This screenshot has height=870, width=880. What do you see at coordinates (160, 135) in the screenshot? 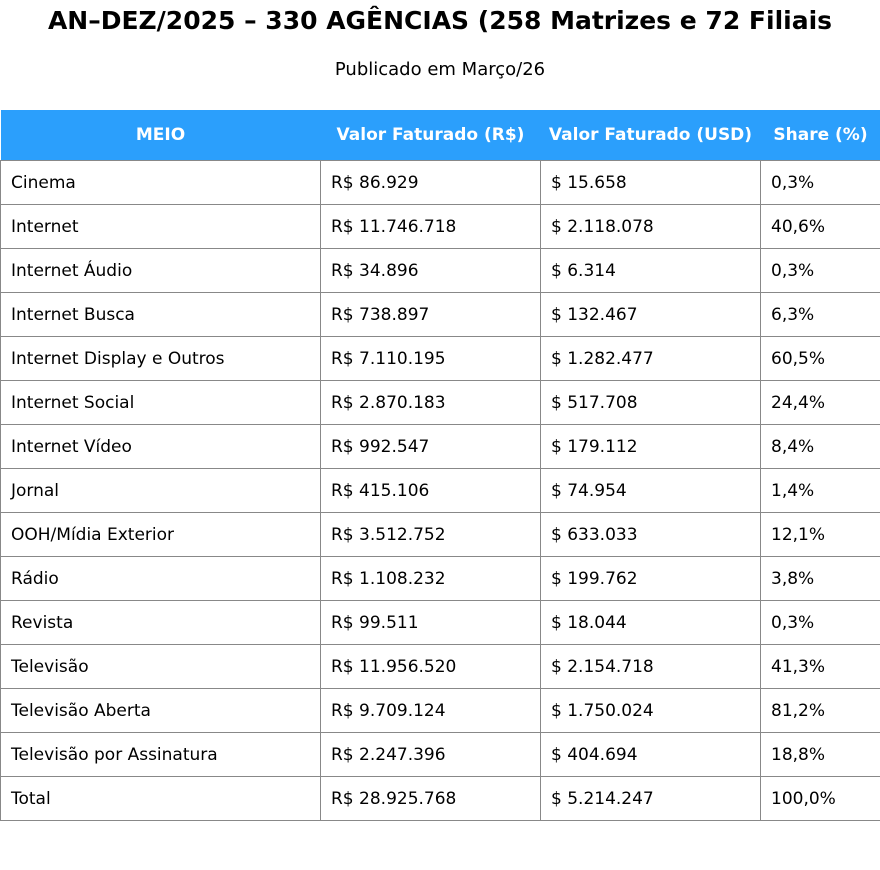
I see `column-header: MEIO` at bounding box center [160, 135].